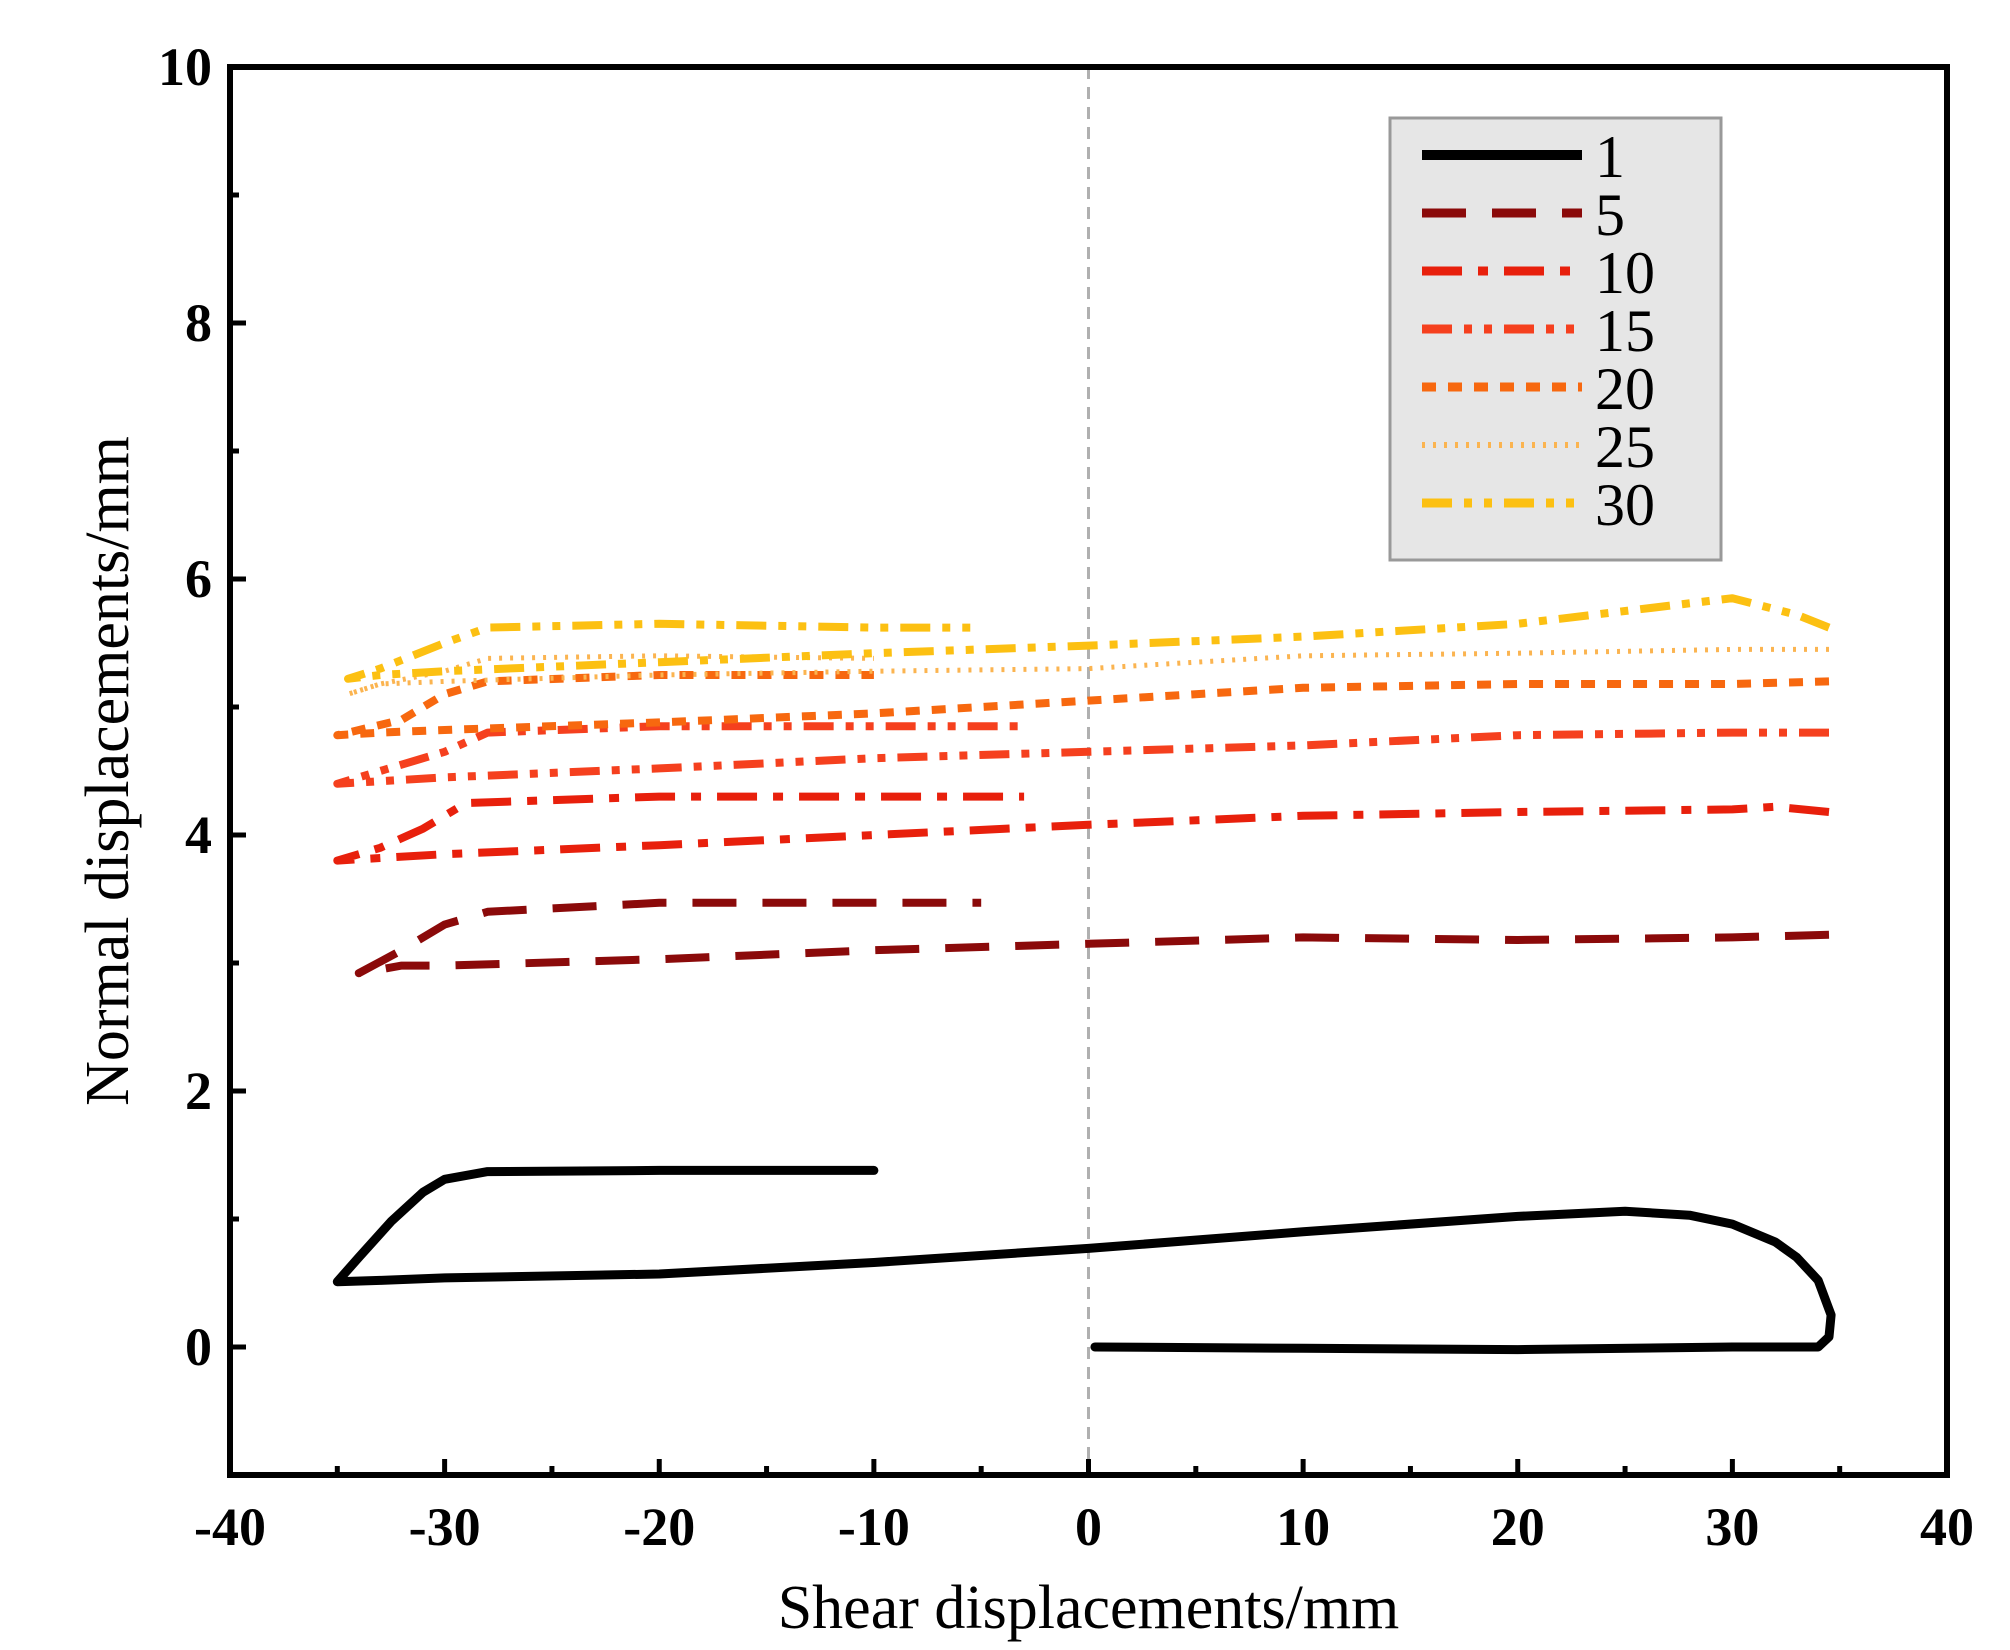  Describe the element at coordinates (1089, 1608) in the screenshot. I see `x-axis-title: Shear displacements/mm` at that location.